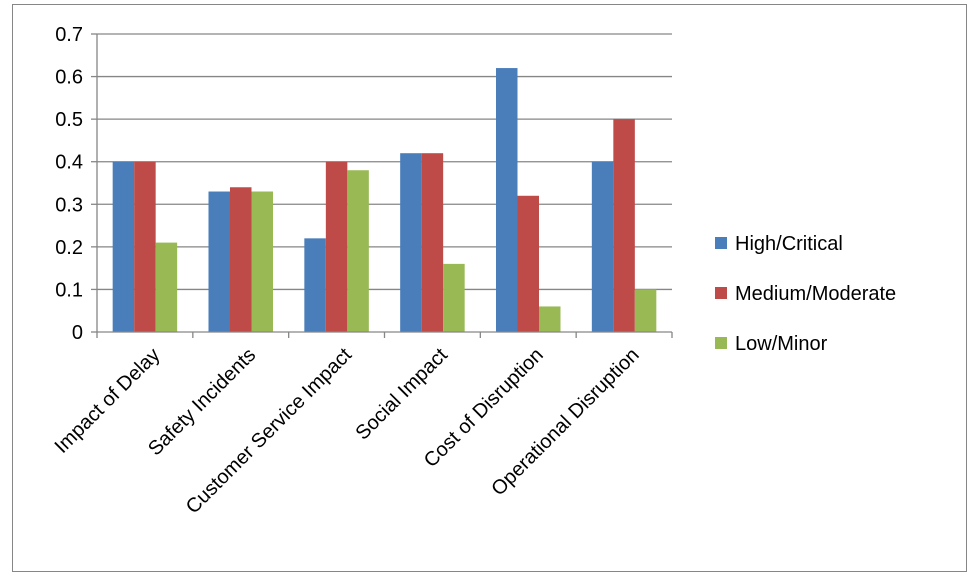 The width and height of the screenshot is (974, 578). What do you see at coordinates (77, 333) in the screenshot?
I see `y-tick-label: 0` at bounding box center [77, 333].